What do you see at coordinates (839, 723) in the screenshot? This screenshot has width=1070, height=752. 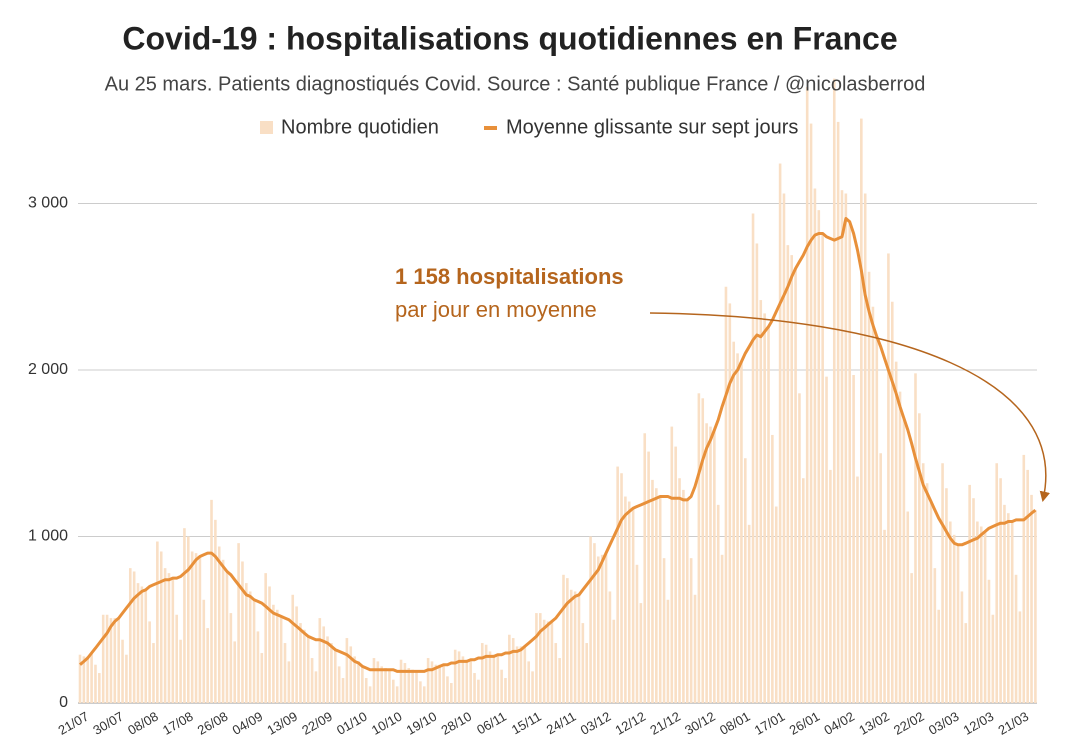 I see `x-tick-label: 04/02` at bounding box center [839, 723].